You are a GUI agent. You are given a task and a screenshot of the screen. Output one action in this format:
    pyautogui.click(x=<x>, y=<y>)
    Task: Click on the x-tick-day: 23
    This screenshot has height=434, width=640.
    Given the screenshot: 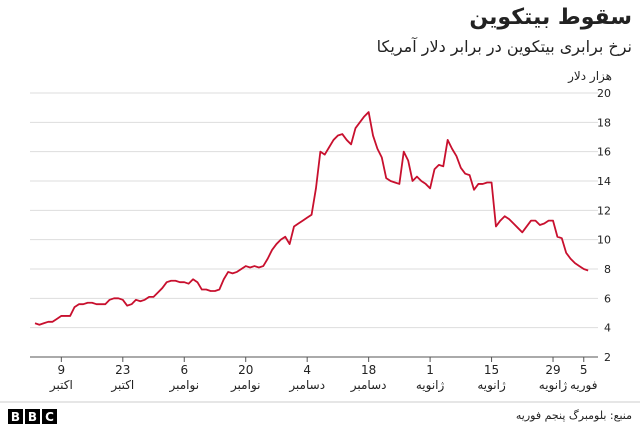 What is the action you would take?
    pyautogui.click(x=122, y=370)
    